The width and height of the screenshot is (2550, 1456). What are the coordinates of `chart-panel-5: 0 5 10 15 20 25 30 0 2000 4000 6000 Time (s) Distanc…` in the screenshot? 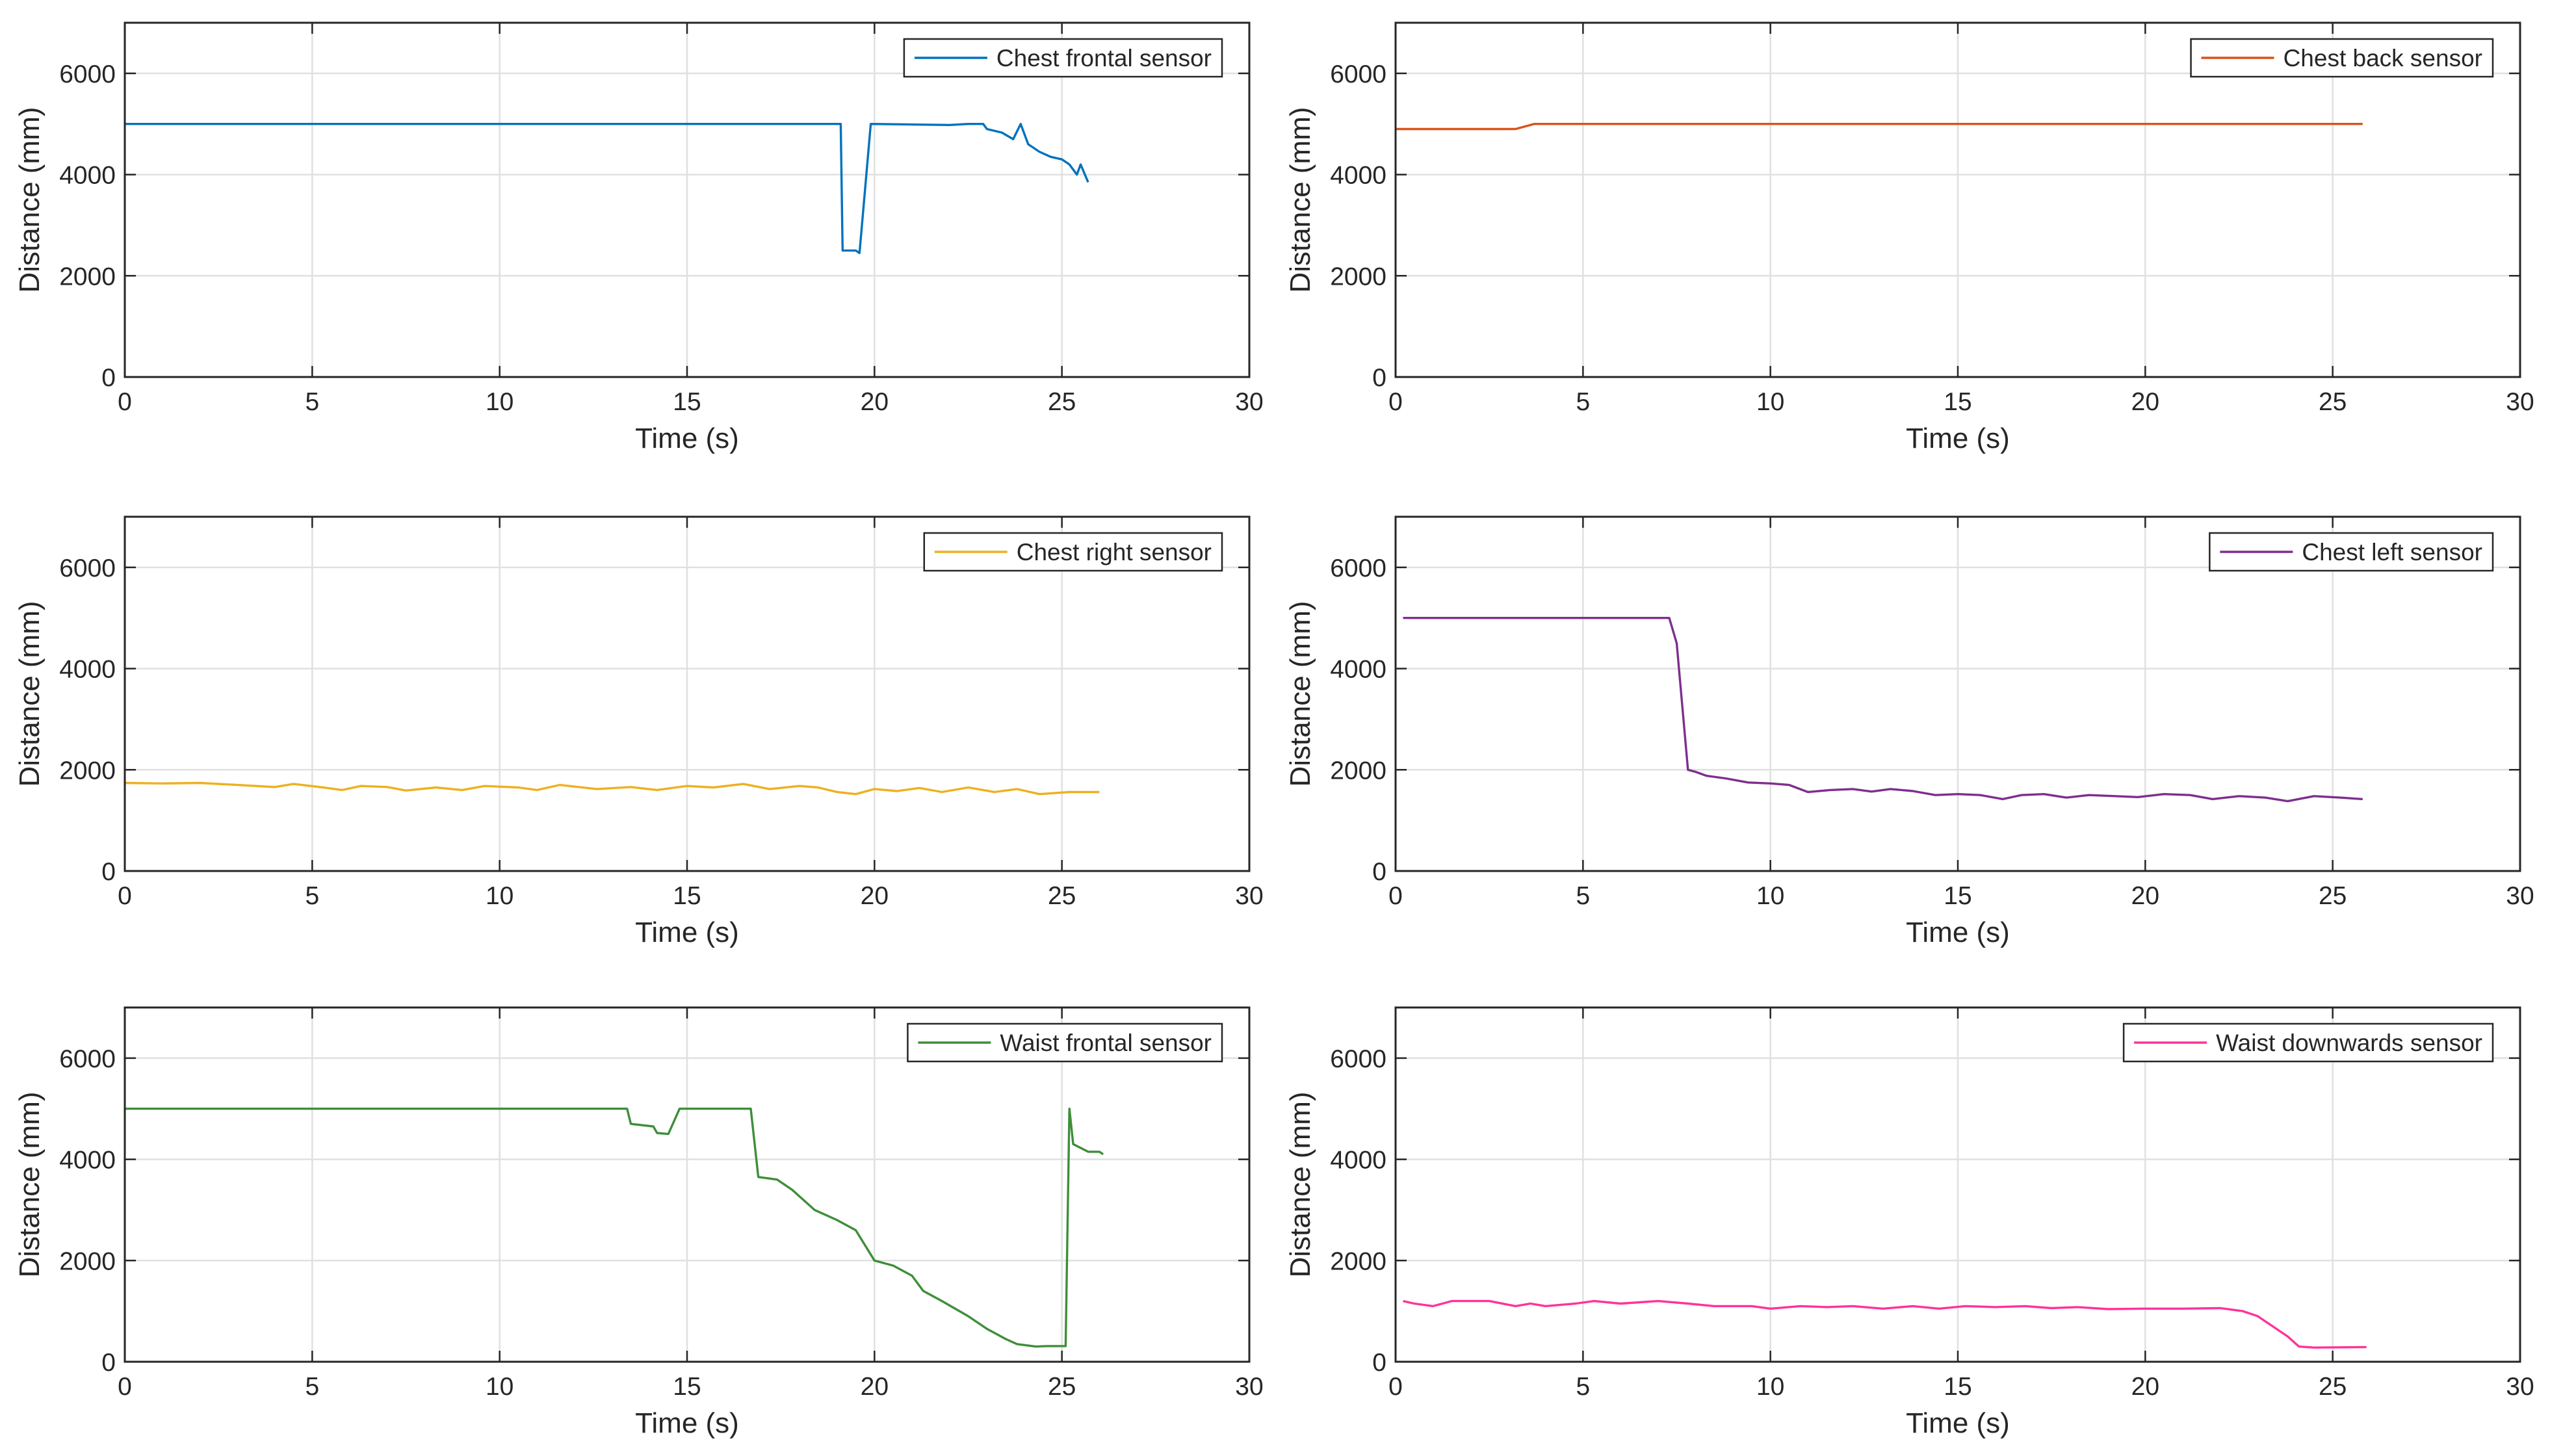 It's located at (639, 1223).